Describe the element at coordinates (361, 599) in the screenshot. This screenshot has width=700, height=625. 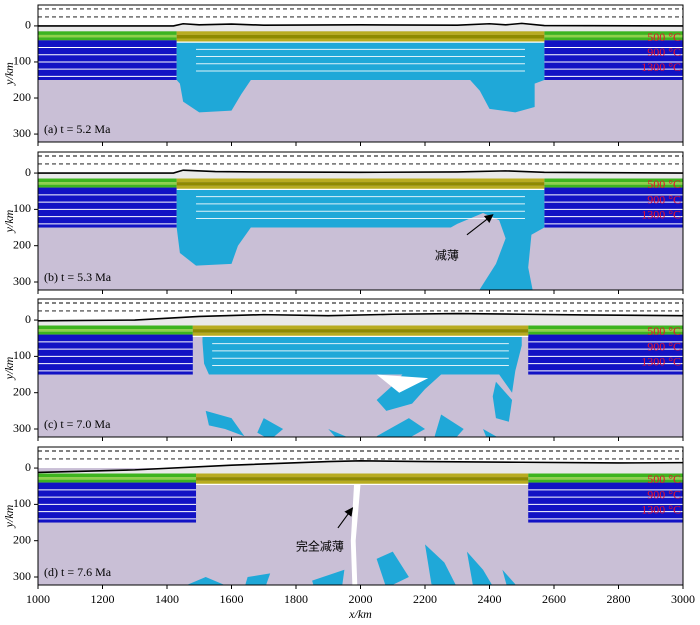
I see `x-tick-label: 2000` at that location.